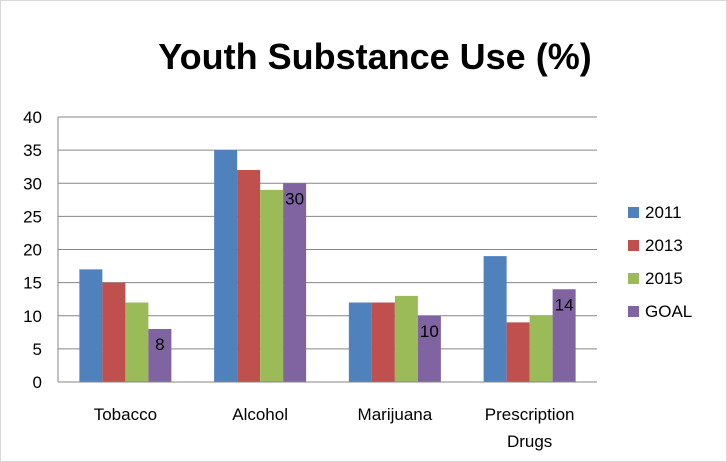 This screenshot has height=462, width=727. I want to click on y-axis: 0 5 10 15 20 25 30 35 40, so click(41, 250).